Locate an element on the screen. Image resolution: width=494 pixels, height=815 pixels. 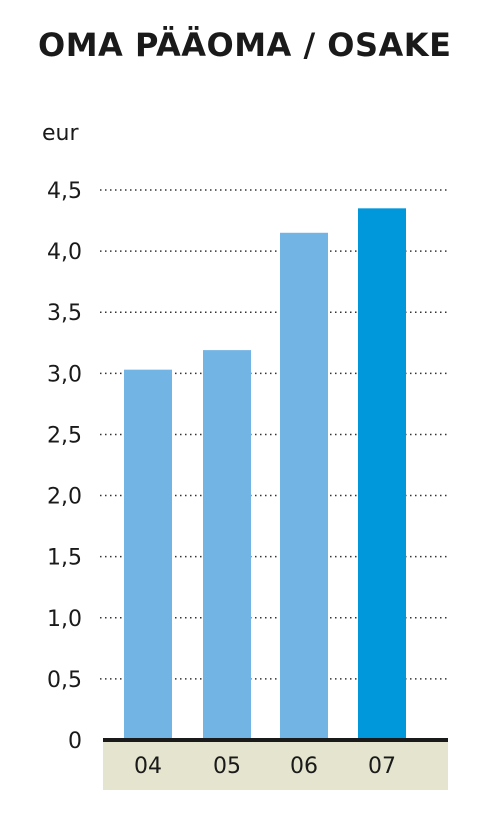
x-axis-band is located at coordinates (275, 765).